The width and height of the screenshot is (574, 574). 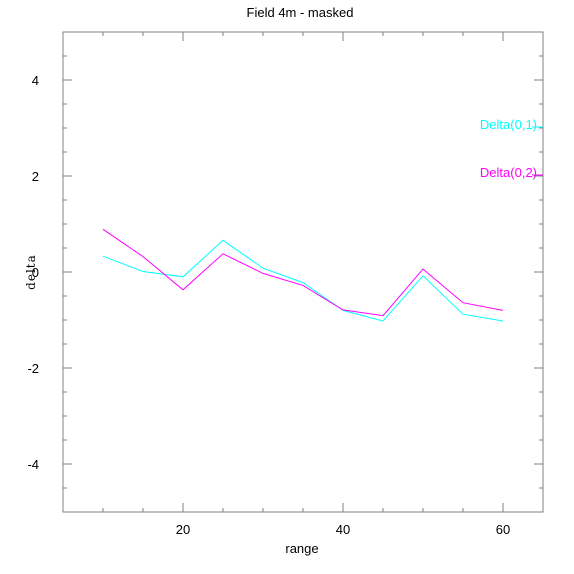 What do you see at coordinates (301, 548) in the screenshot?
I see `x-axis-label: range` at bounding box center [301, 548].